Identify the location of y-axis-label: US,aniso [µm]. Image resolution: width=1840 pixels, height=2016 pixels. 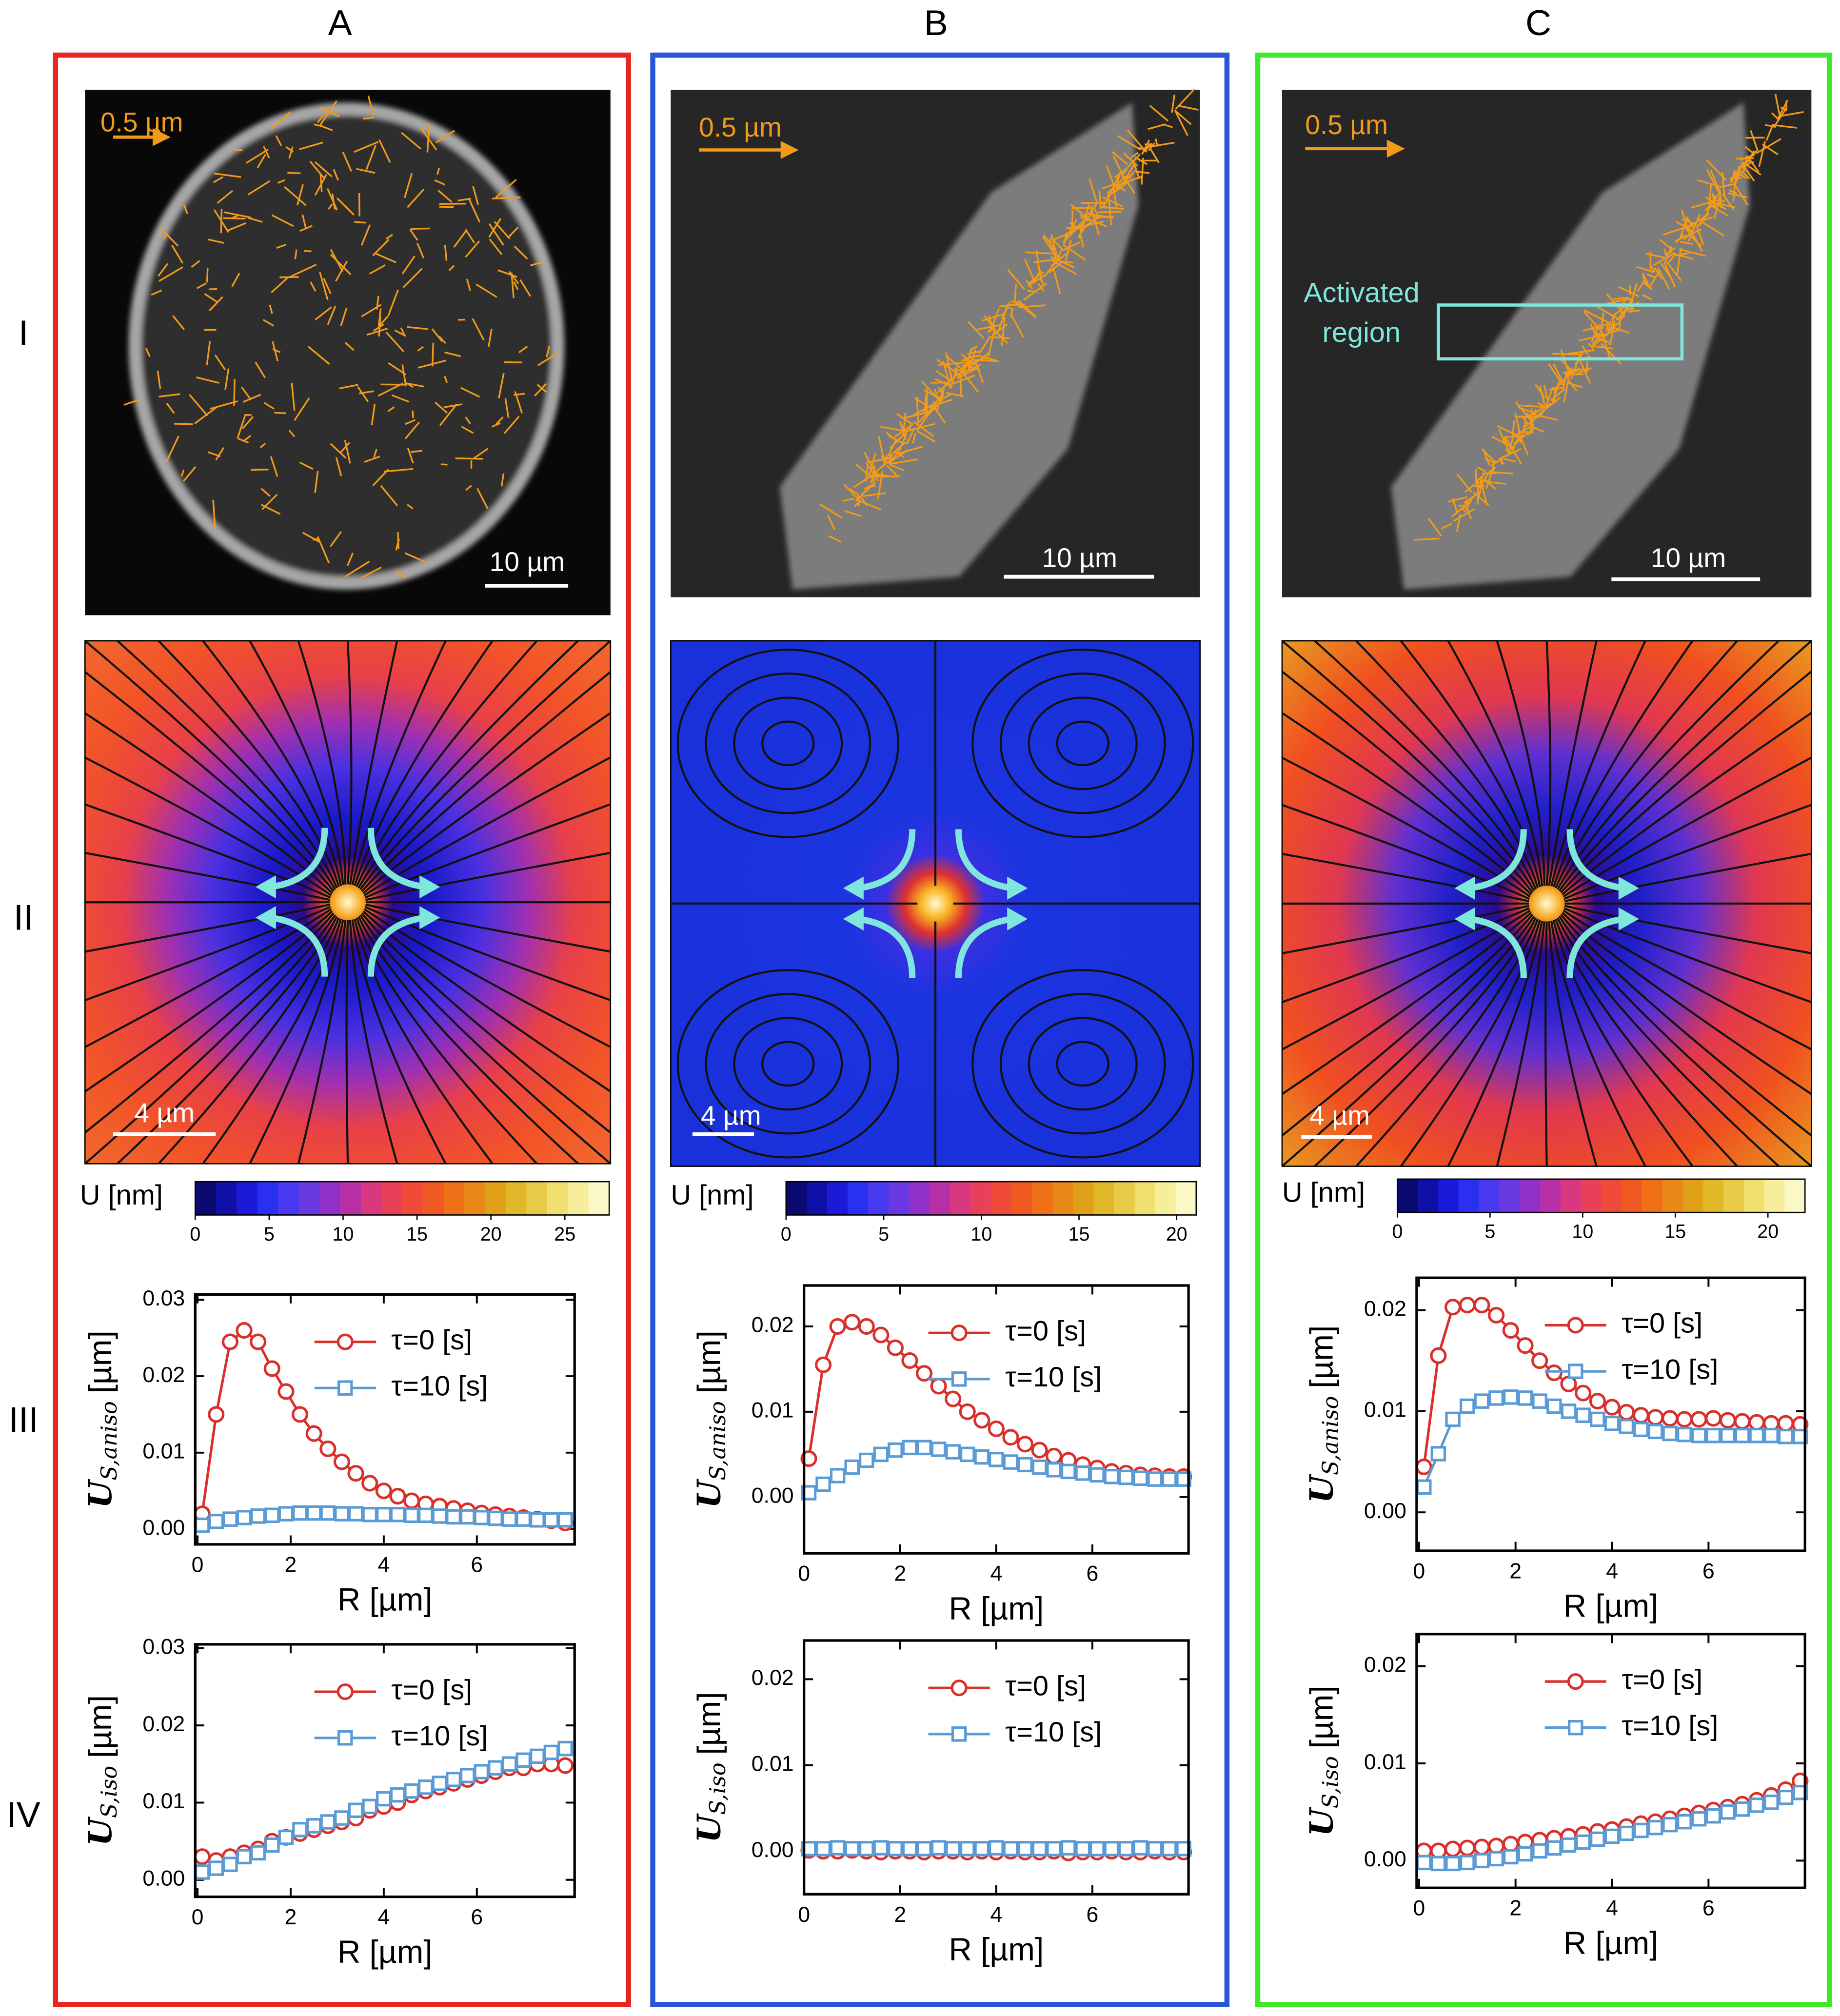
(101, 1419).